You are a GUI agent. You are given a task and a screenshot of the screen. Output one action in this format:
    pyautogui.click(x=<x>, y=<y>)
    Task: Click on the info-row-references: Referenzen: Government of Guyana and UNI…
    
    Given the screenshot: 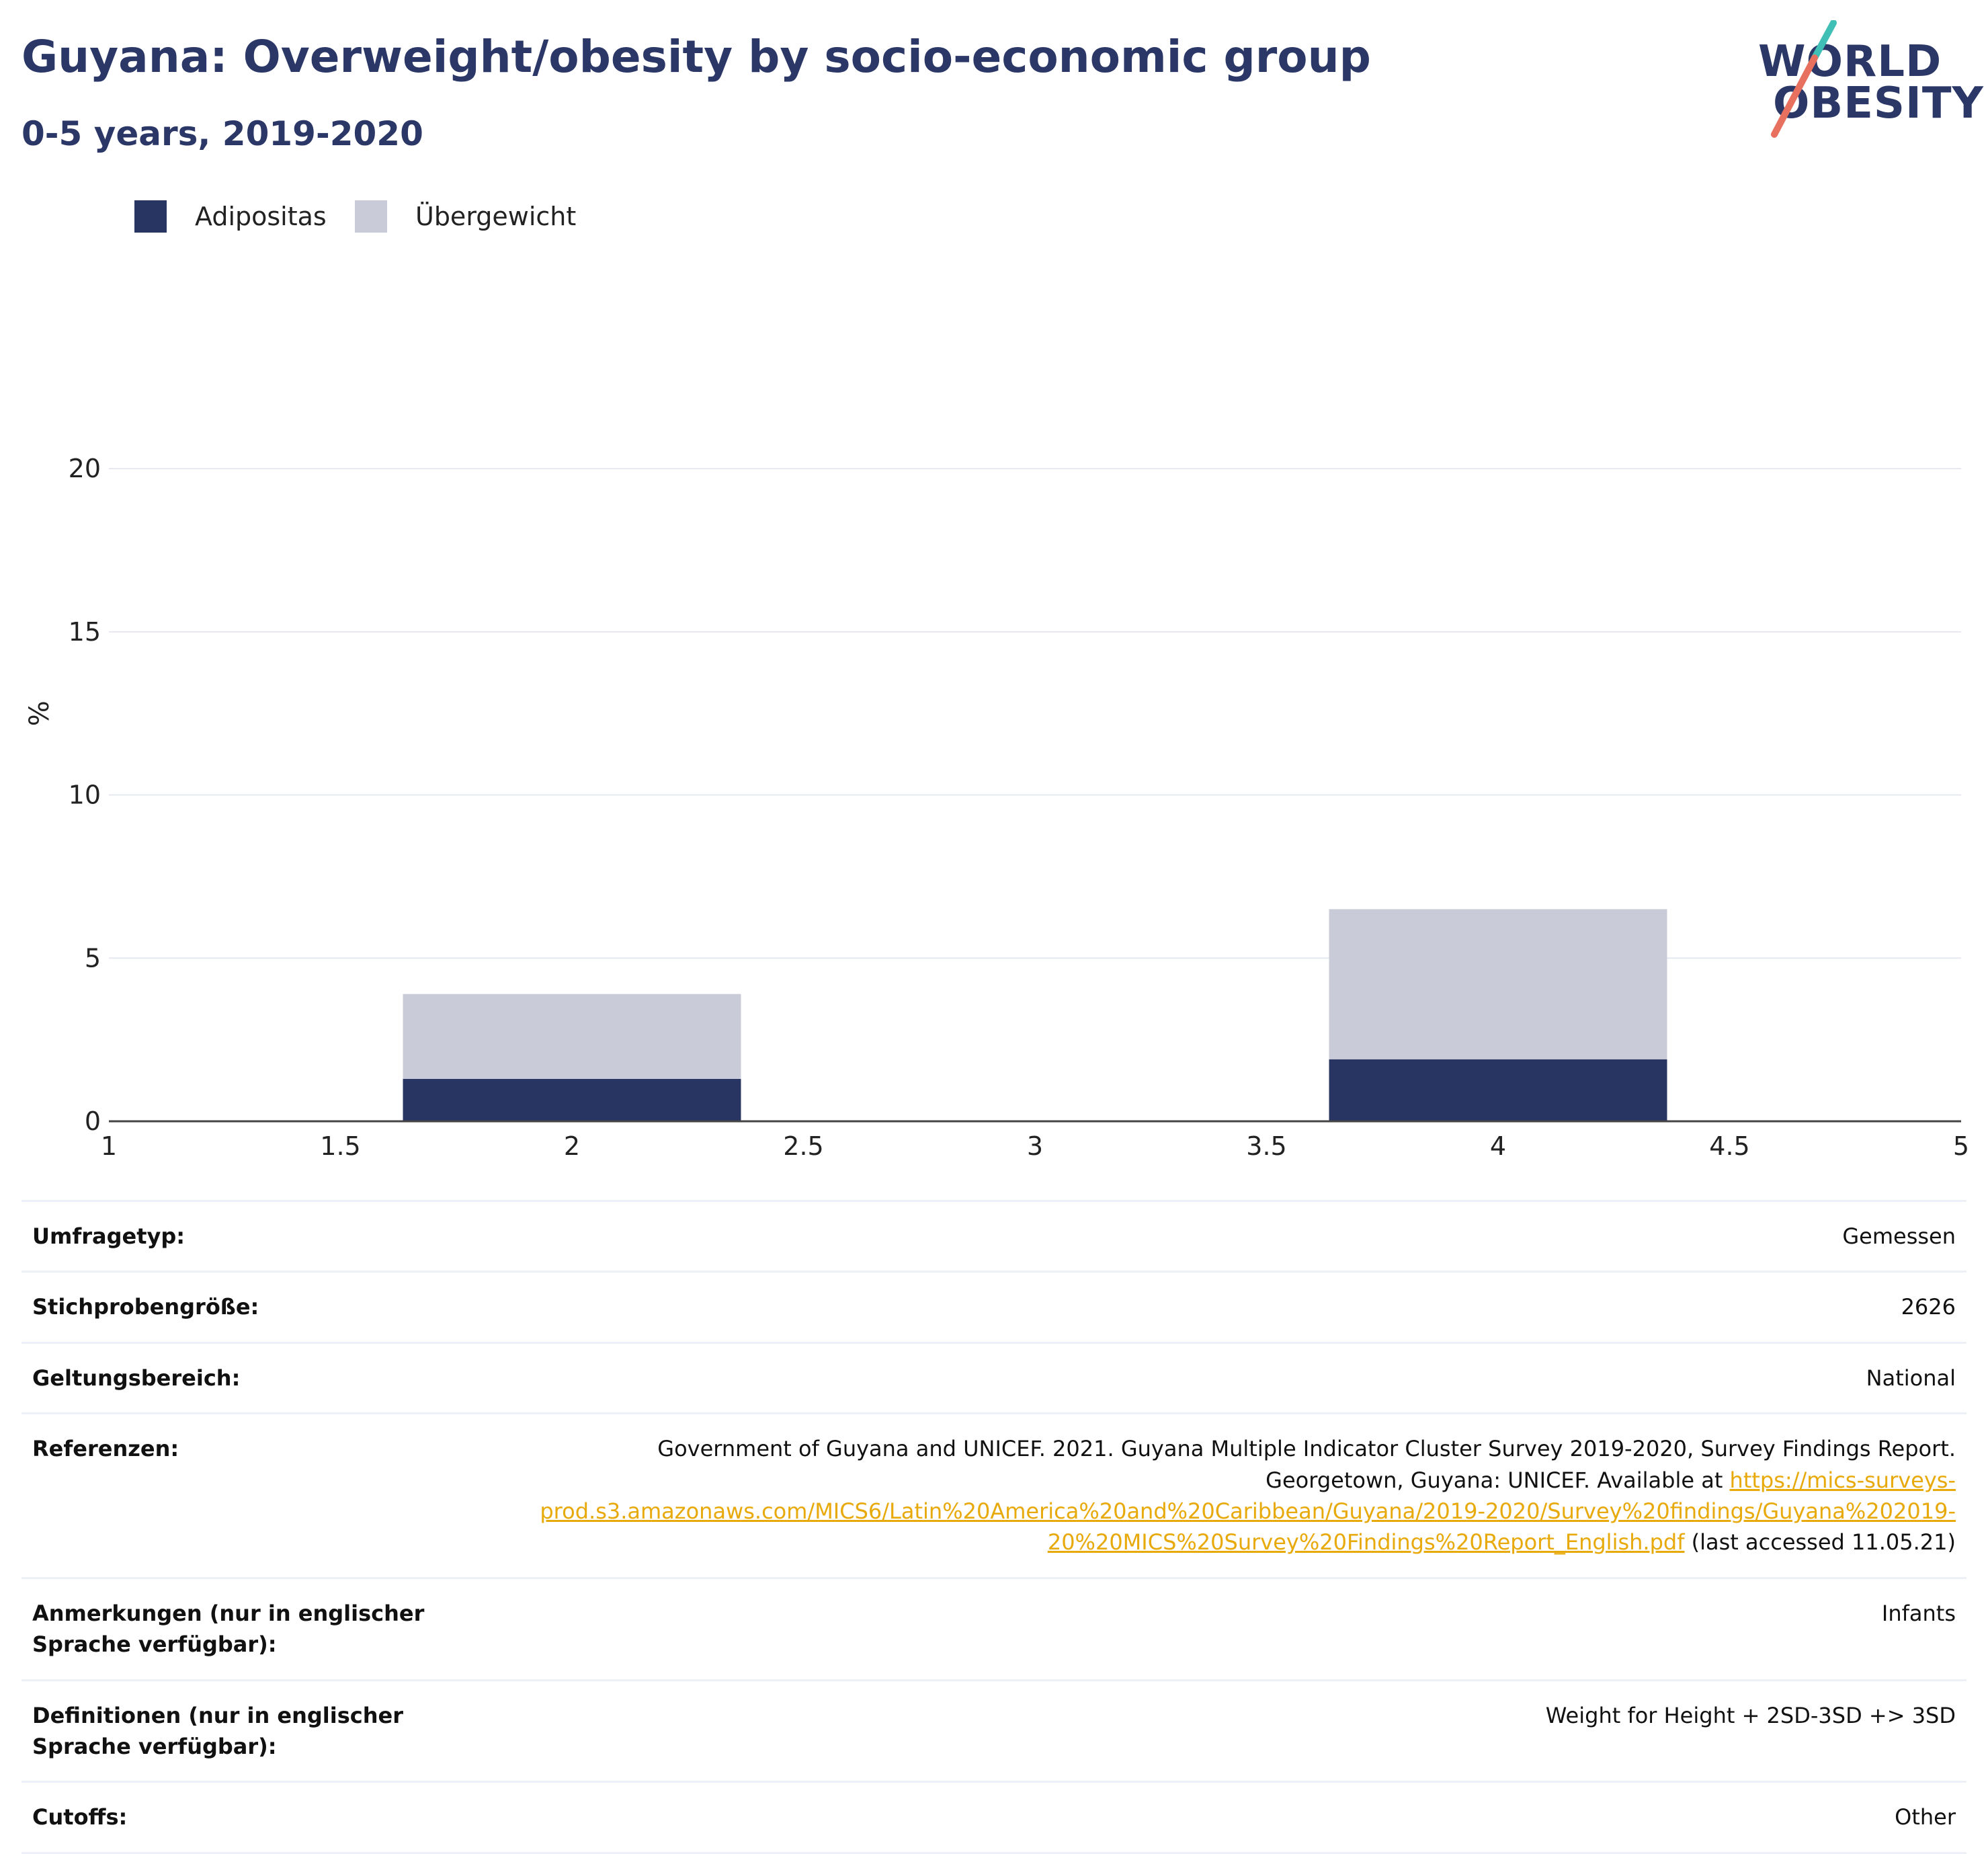 What is the action you would take?
    pyautogui.click(x=994, y=1496)
    